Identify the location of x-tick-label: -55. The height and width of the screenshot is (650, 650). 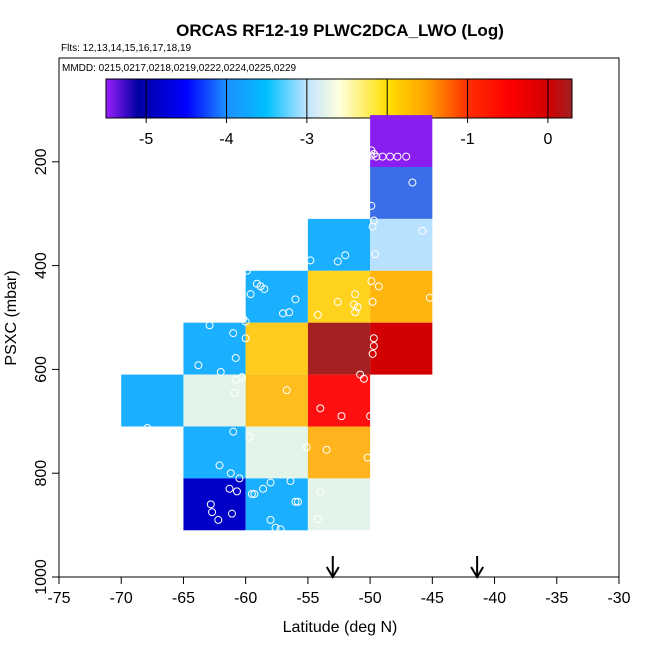
(307, 598).